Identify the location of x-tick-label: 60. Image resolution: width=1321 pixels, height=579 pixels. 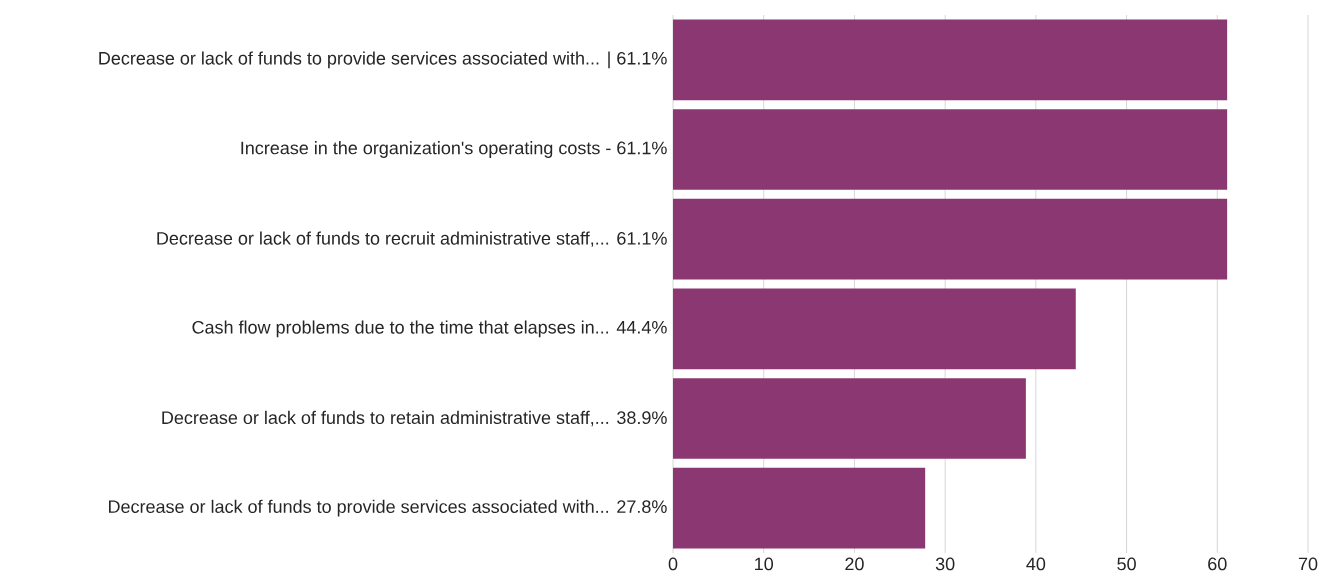
(1217, 564).